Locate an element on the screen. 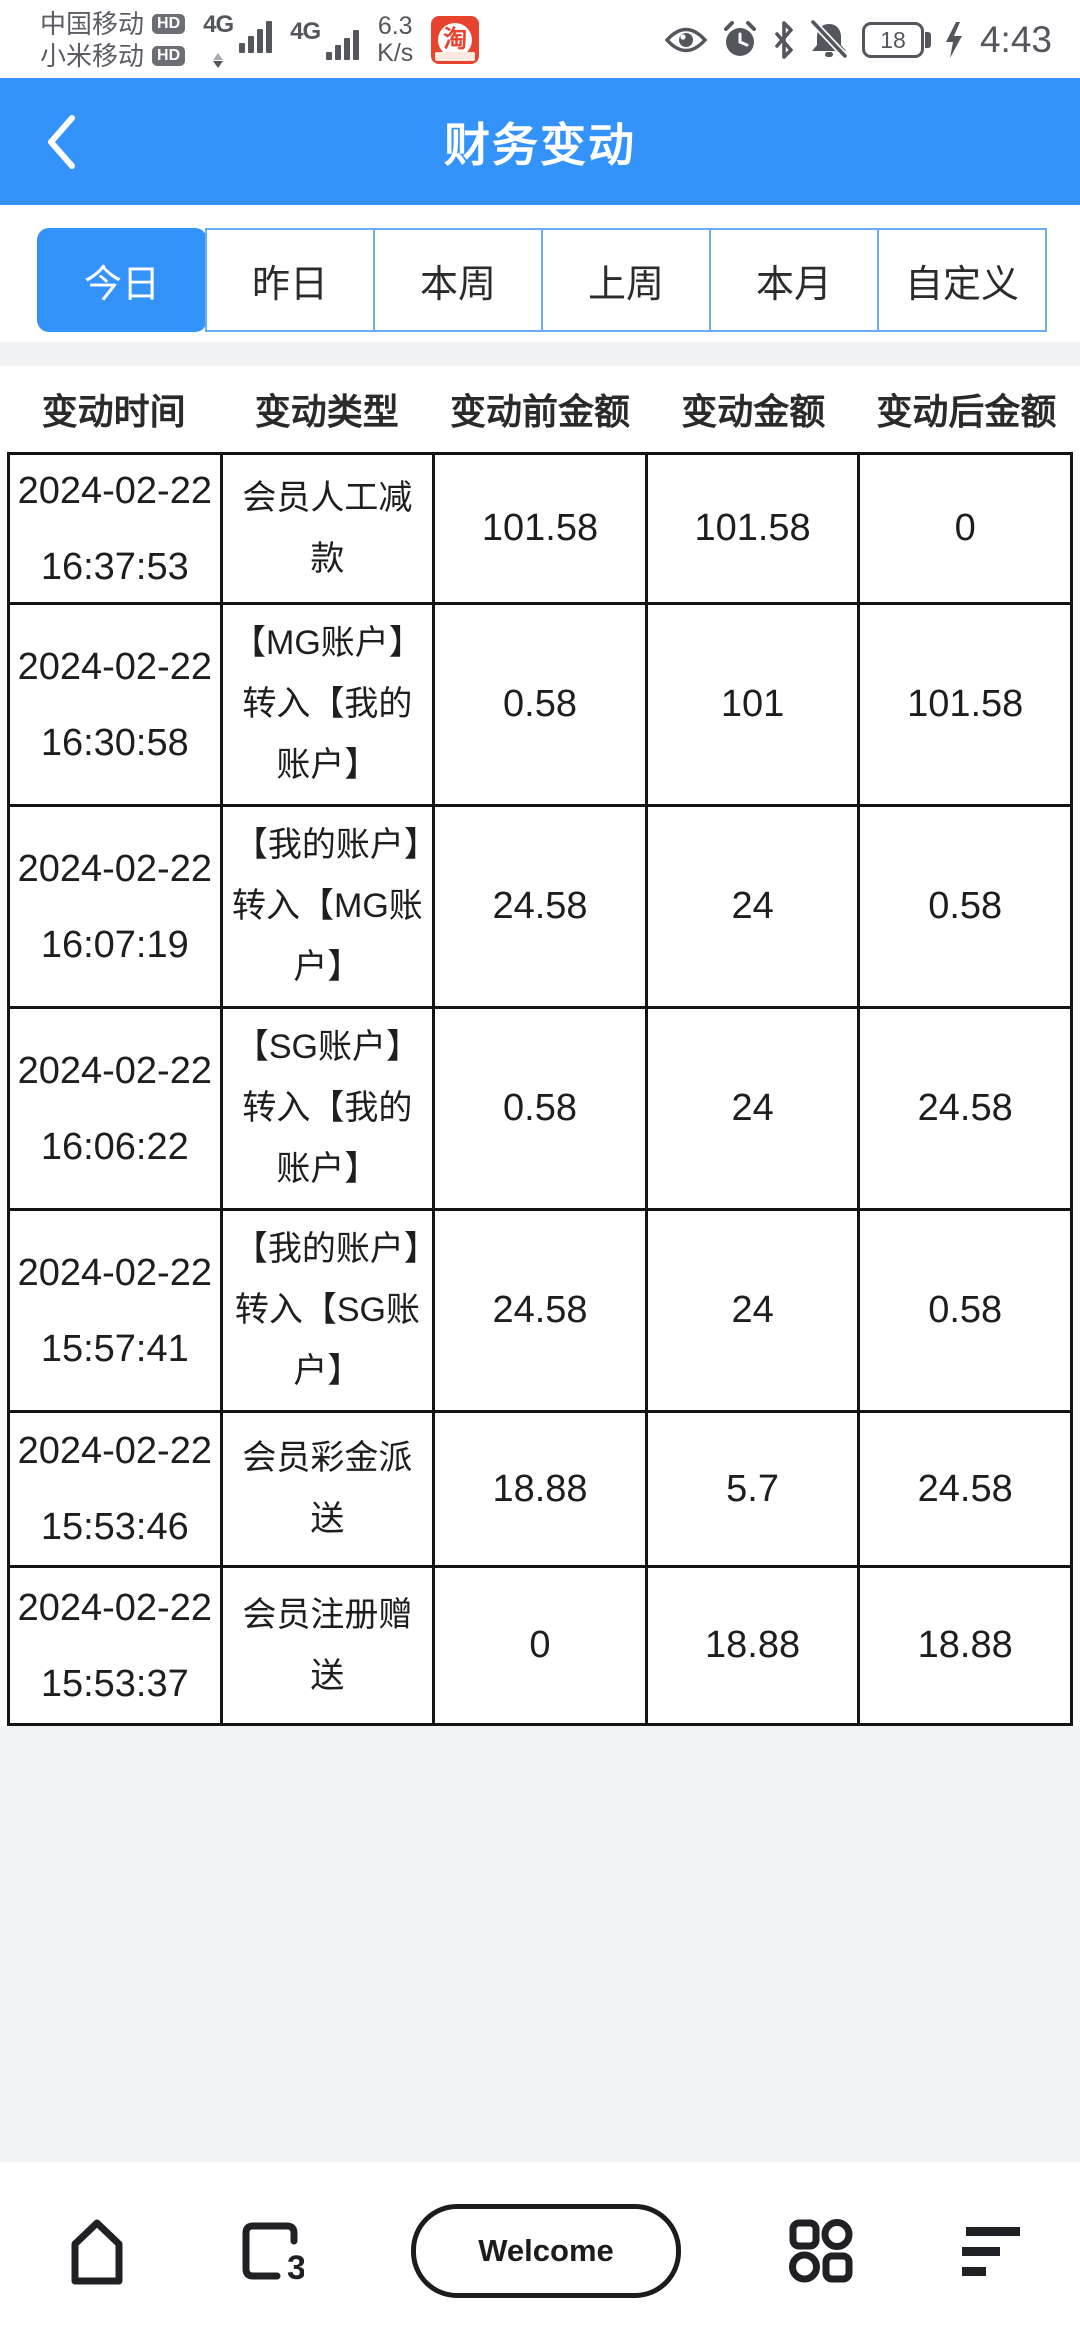  tab-today: 今日 is located at coordinates (122, 280).